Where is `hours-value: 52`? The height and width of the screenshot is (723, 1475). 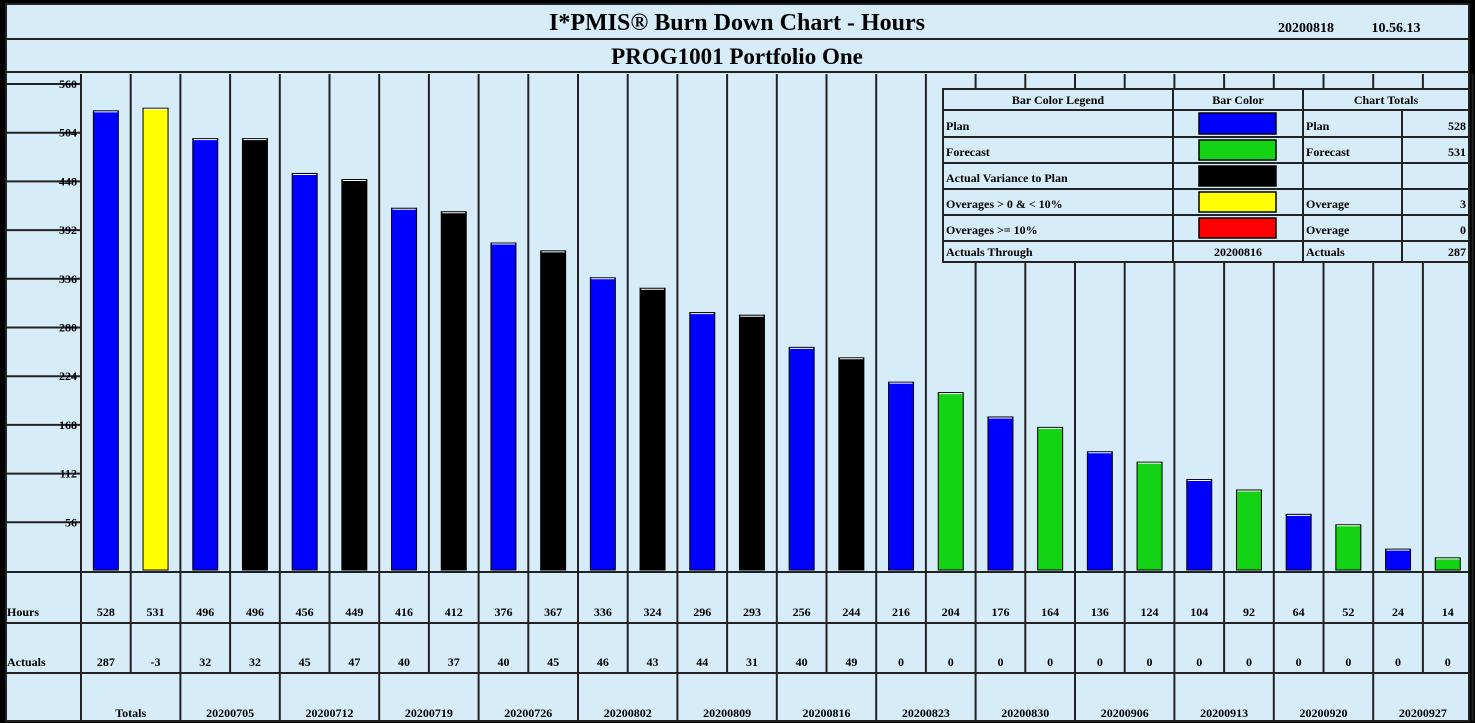
hours-value: 52 is located at coordinates (1348, 612).